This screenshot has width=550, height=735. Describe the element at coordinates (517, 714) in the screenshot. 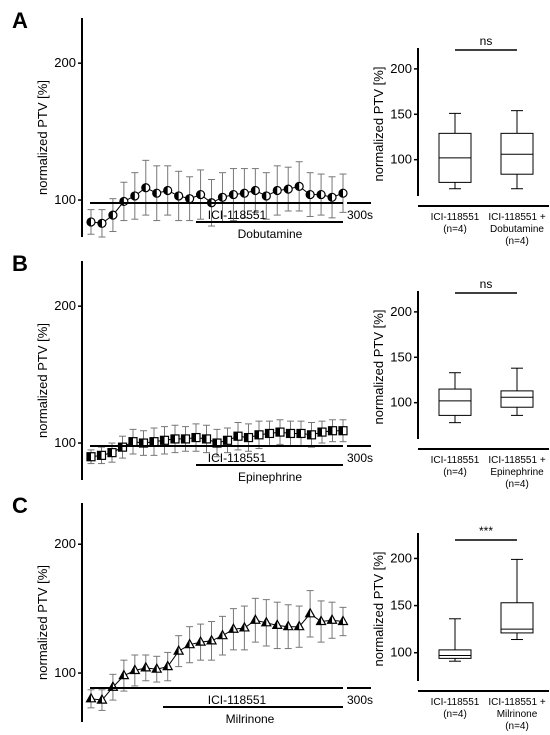

I see `group-label-line2: Milrinone` at that location.